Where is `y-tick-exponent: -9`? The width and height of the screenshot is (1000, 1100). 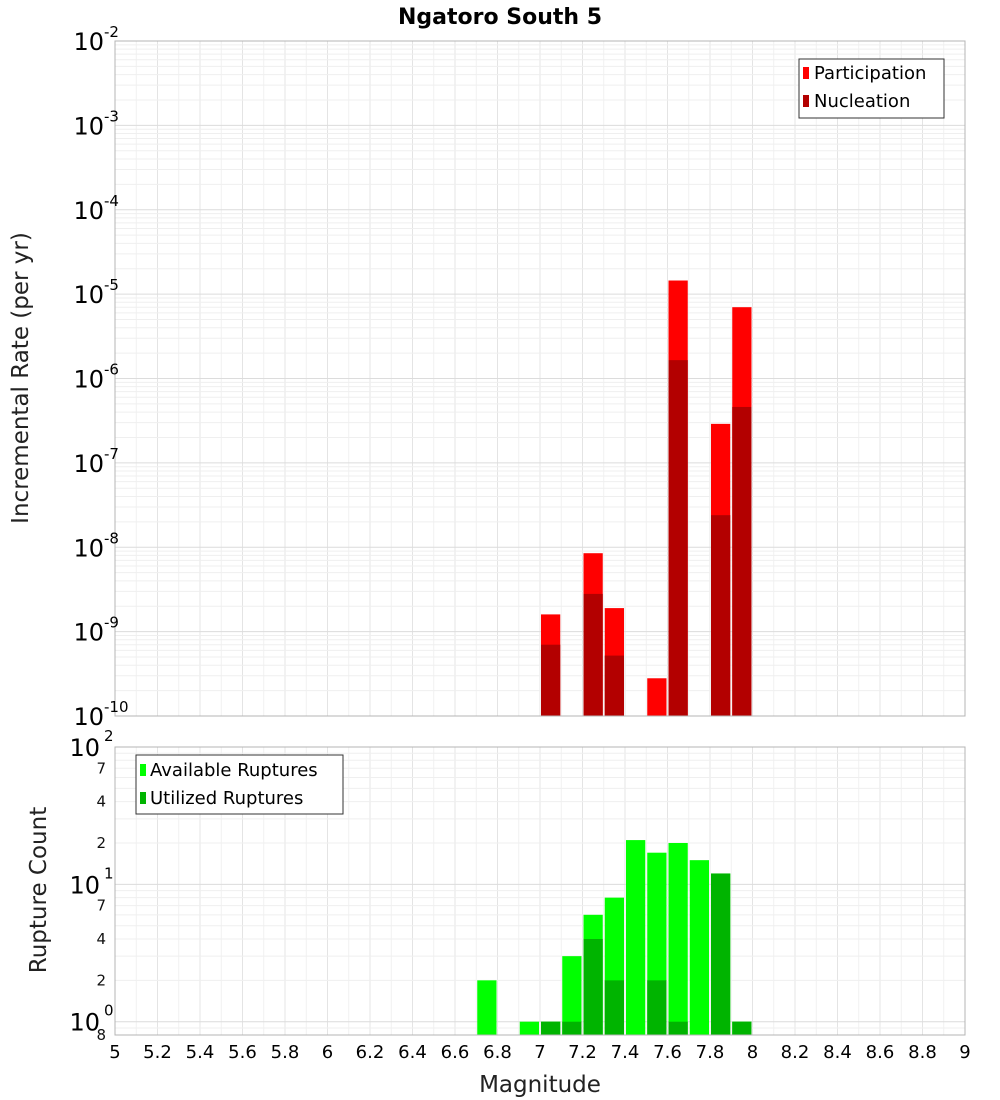
y-tick-exponent: -9 is located at coordinates (111, 623).